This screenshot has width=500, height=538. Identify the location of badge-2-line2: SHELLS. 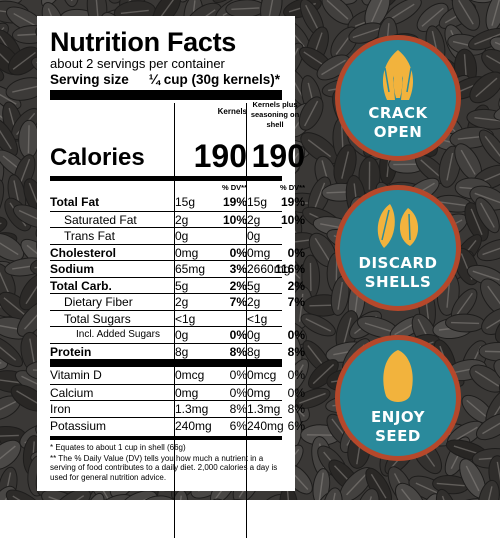
(398, 282).